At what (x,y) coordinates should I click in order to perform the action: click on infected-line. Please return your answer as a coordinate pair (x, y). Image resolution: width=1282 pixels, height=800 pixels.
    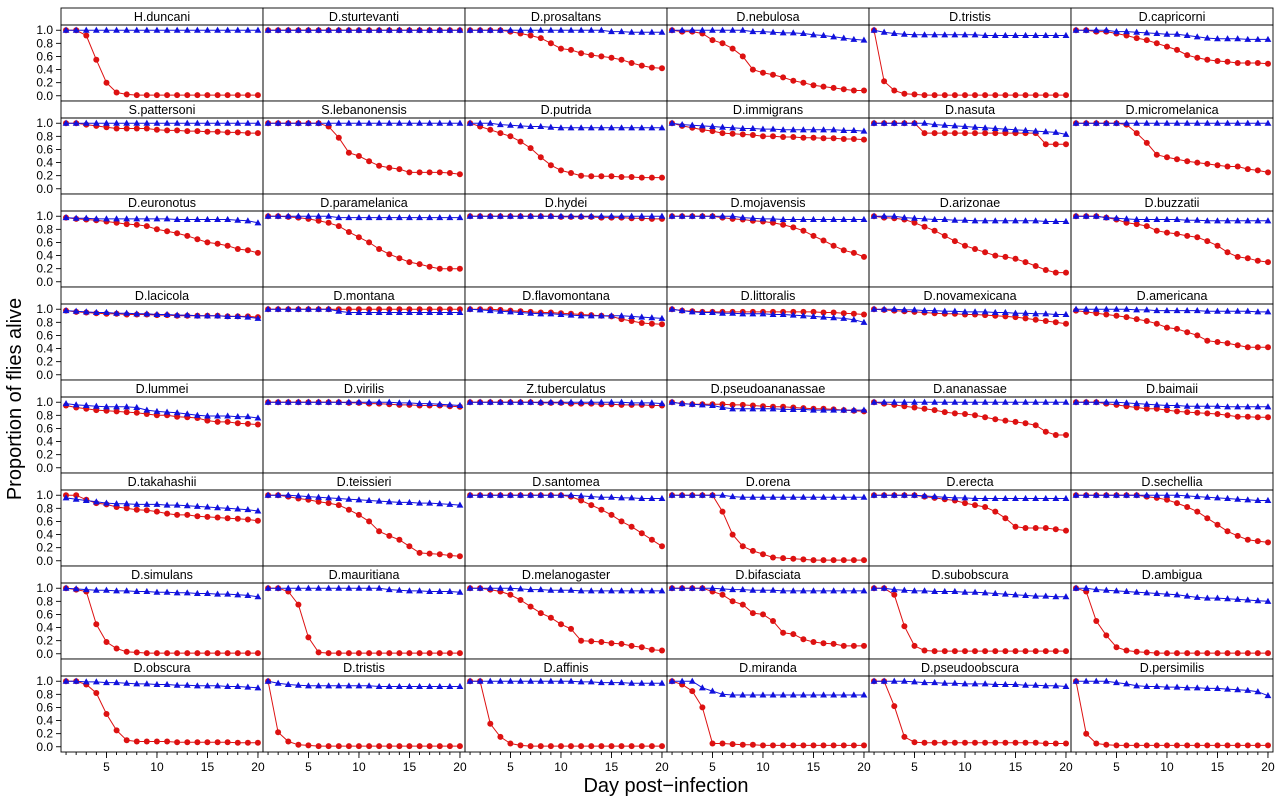
    Looking at the image, I should click on (768, 527).